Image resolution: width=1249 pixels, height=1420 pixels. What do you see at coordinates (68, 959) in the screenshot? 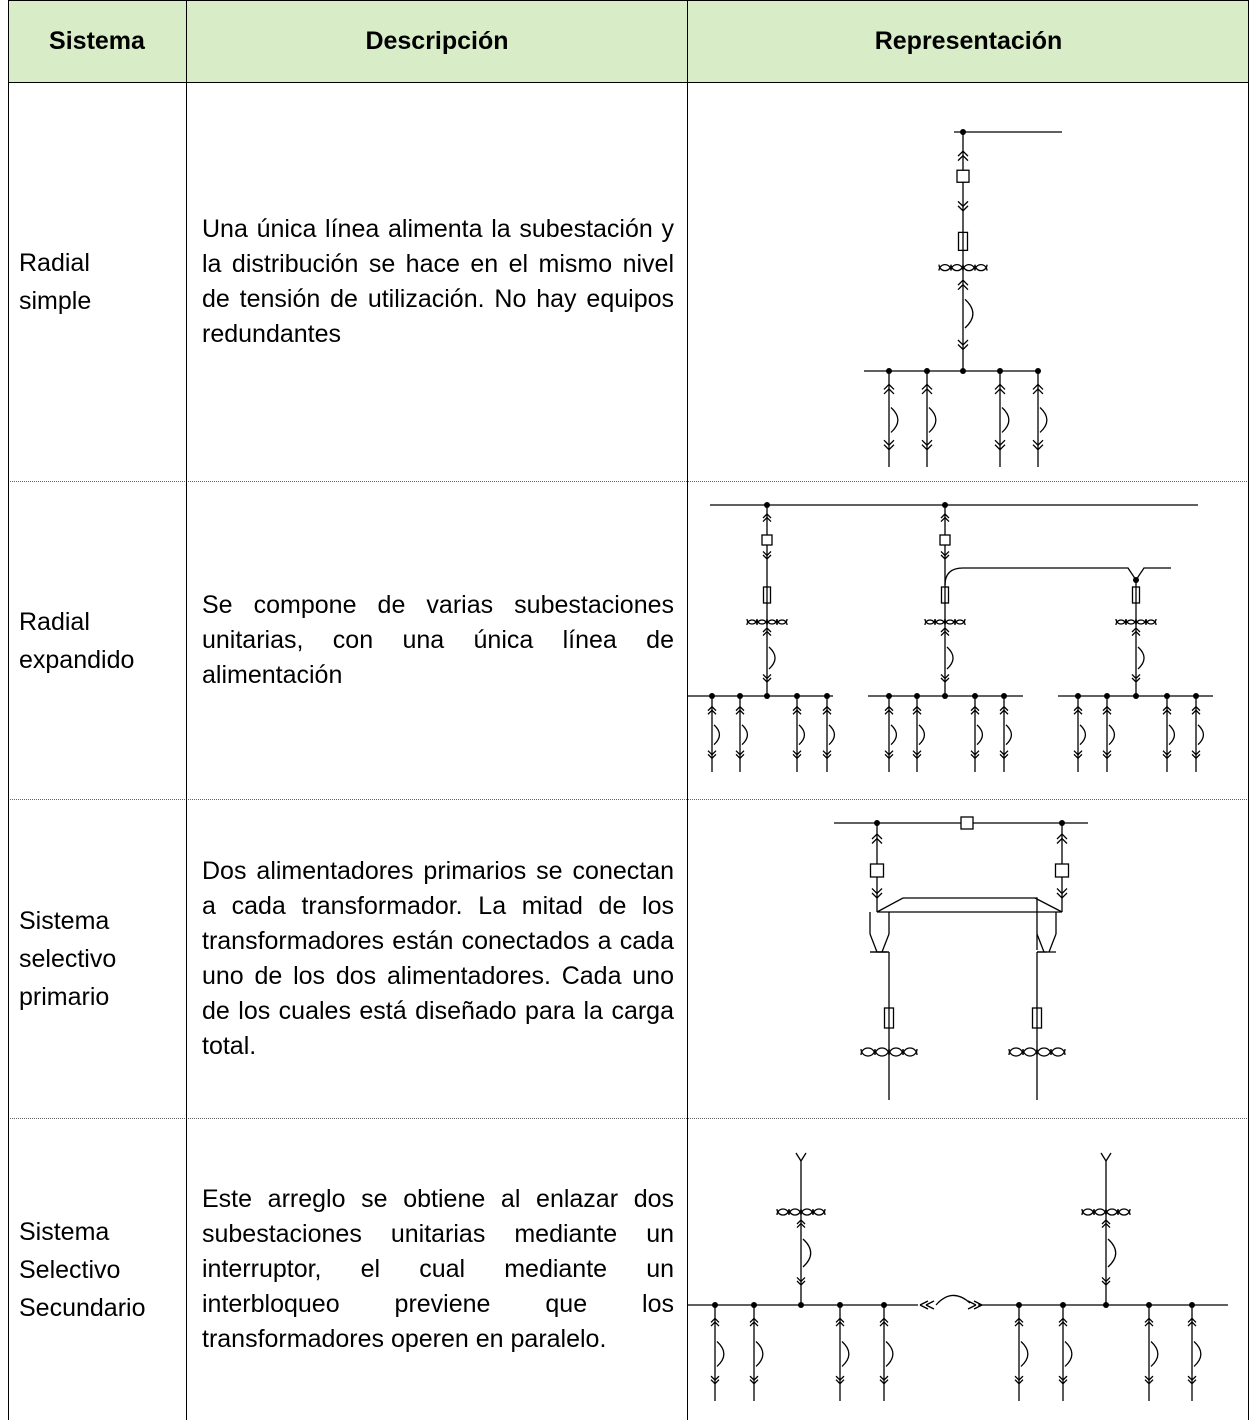
I see `system-name: Sistema selectivo primario` at bounding box center [68, 959].